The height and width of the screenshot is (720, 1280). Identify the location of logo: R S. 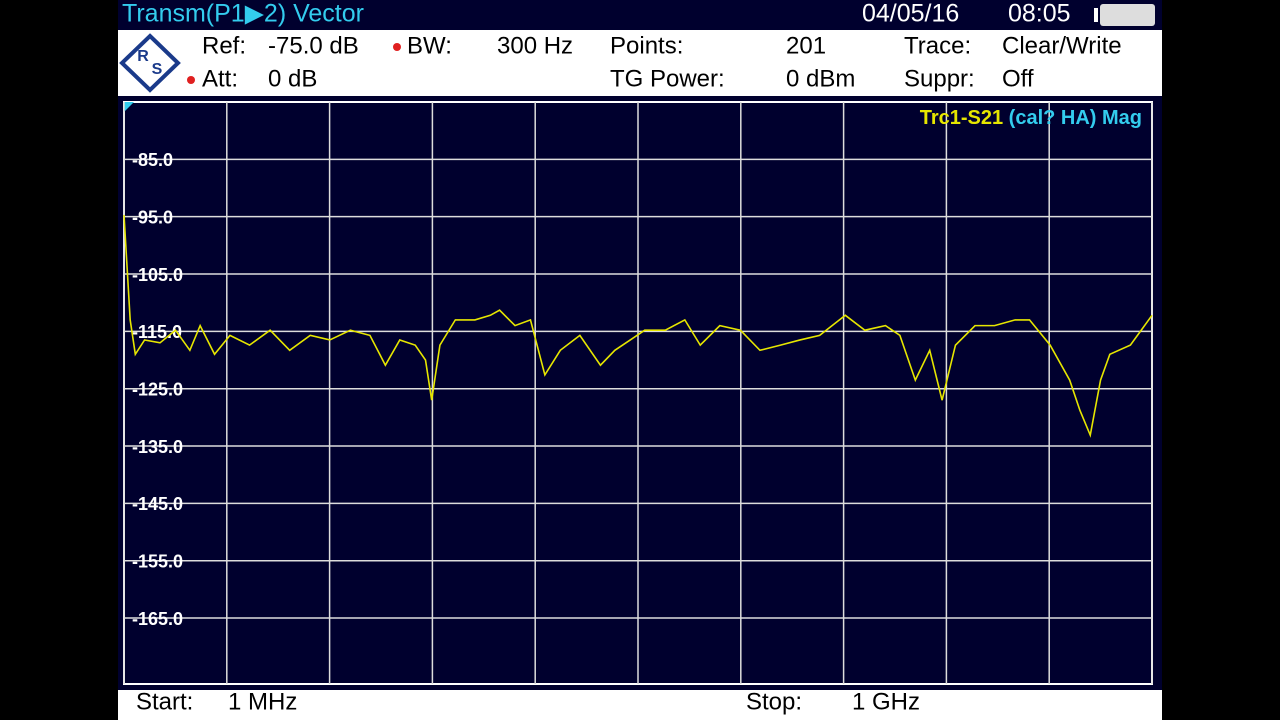
(150, 63).